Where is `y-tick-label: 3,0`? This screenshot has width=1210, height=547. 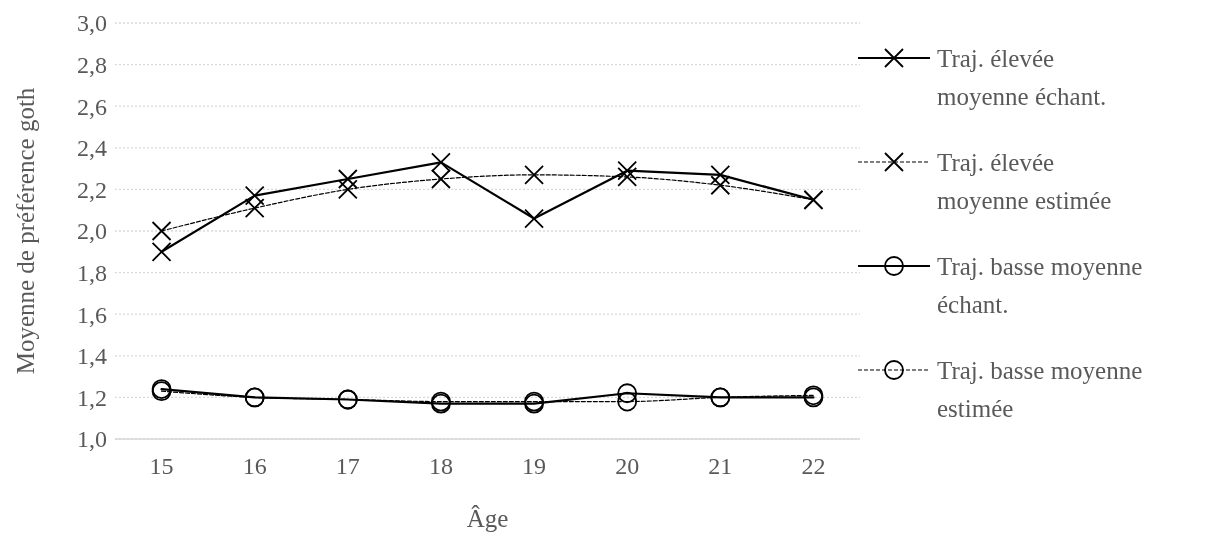 y-tick-label: 3,0 is located at coordinates (92, 23).